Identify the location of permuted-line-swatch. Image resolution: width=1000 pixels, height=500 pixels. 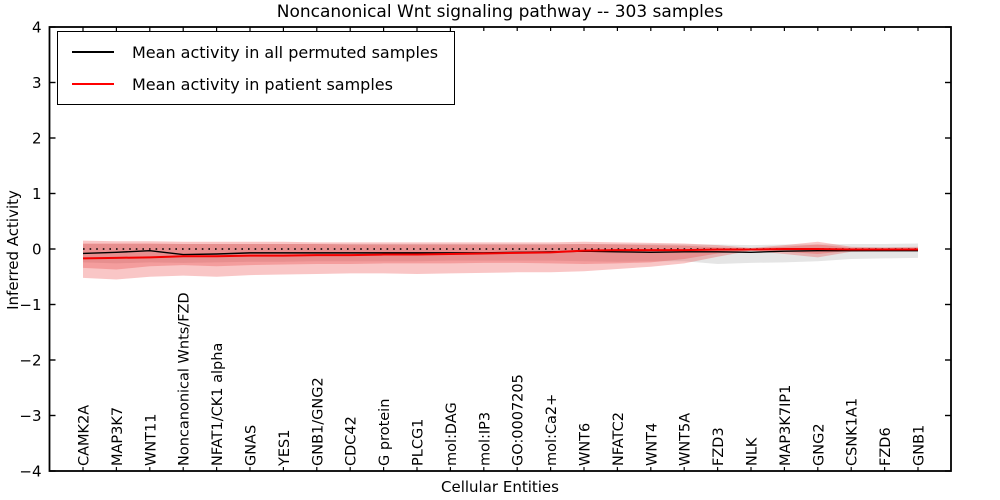
(93, 52).